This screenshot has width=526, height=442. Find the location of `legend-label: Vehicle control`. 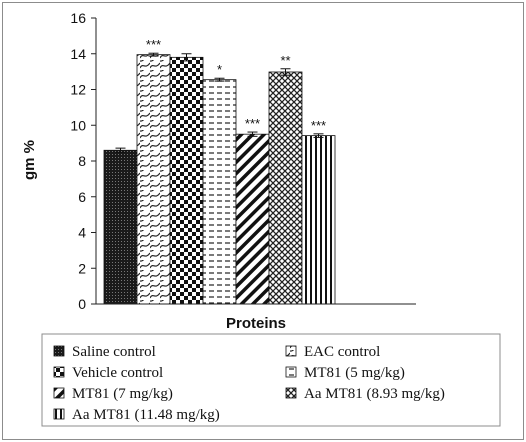

legend-label: Vehicle control is located at coordinates (117, 373).